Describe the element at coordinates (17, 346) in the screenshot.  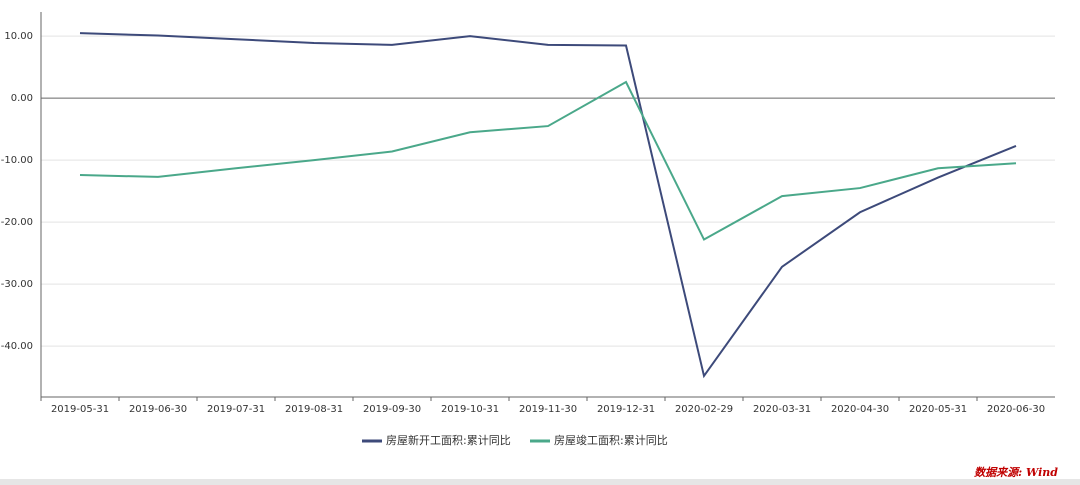
I see `y-tick-label: -40.00` at that location.